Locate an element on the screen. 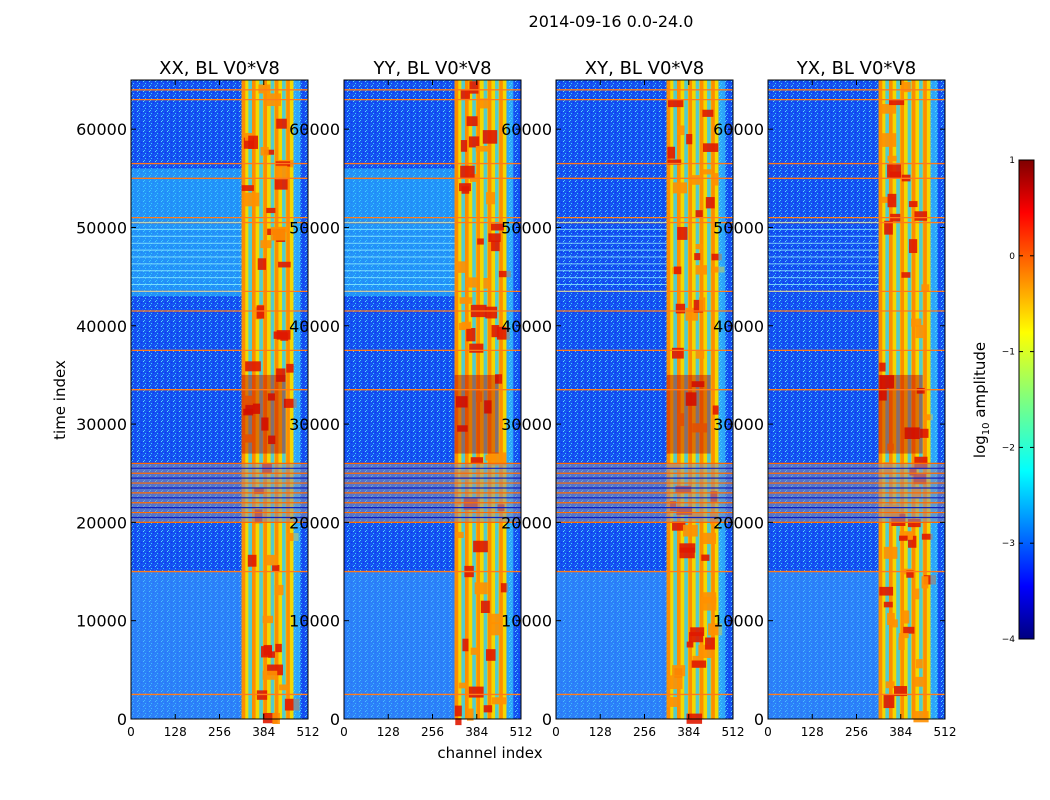  colorbar-label: log10 amplitude is located at coordinates (981, 400).